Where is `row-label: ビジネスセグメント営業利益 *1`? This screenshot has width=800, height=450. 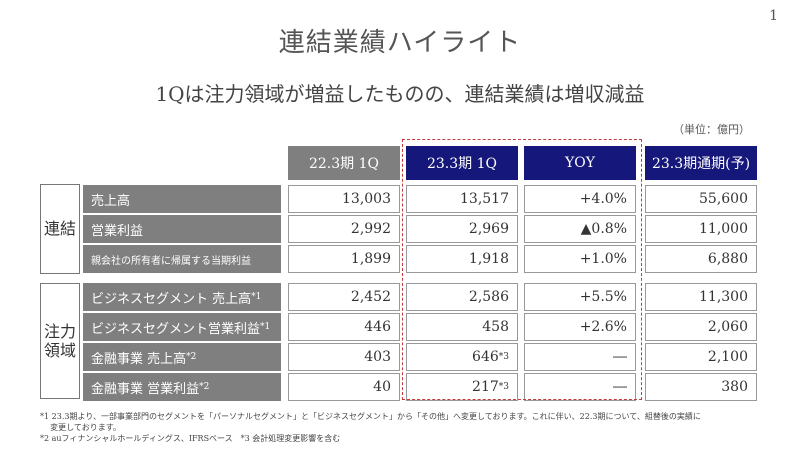
row-label: ビジネスセグメント営業利益 *1 is located at coordinates (182, 327).